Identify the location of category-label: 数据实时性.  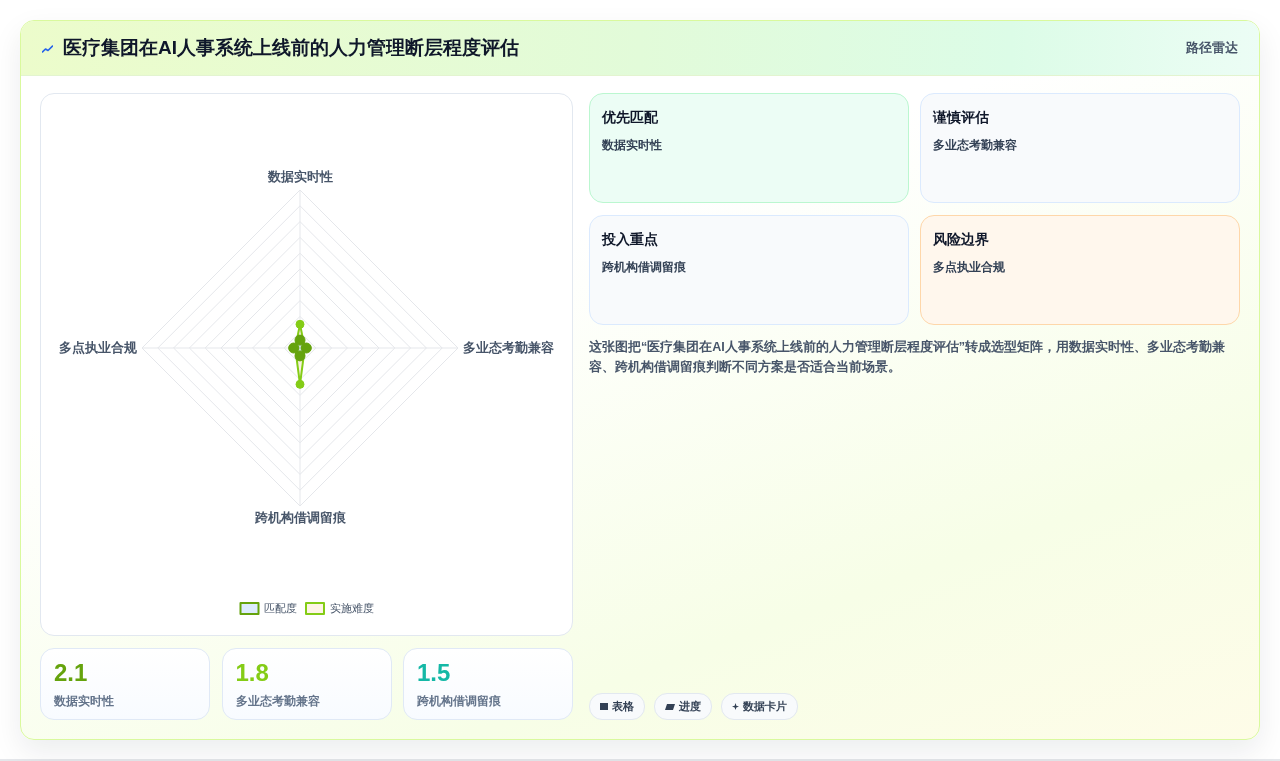
(84, 701).